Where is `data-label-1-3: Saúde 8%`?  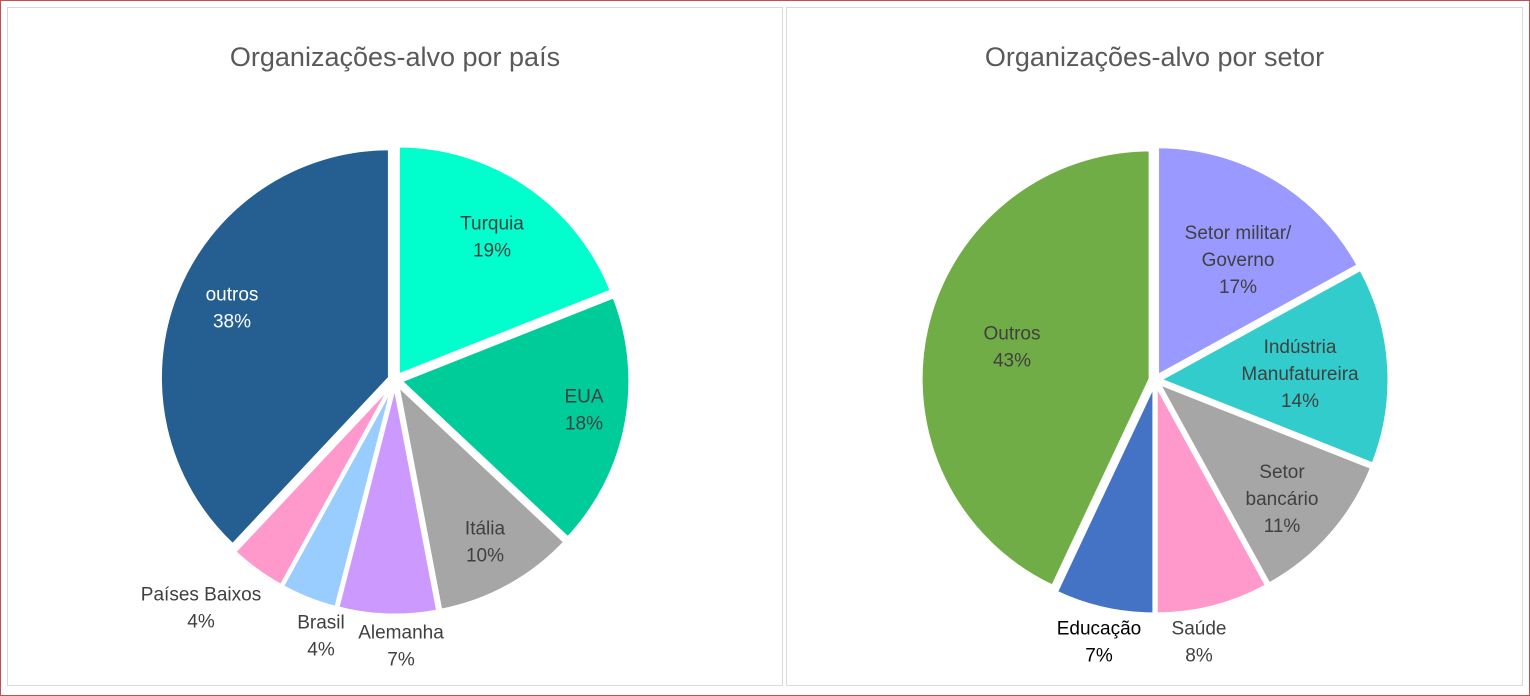
data-label-1-3: Saúde 8% is located at coordinates (1199, 643).